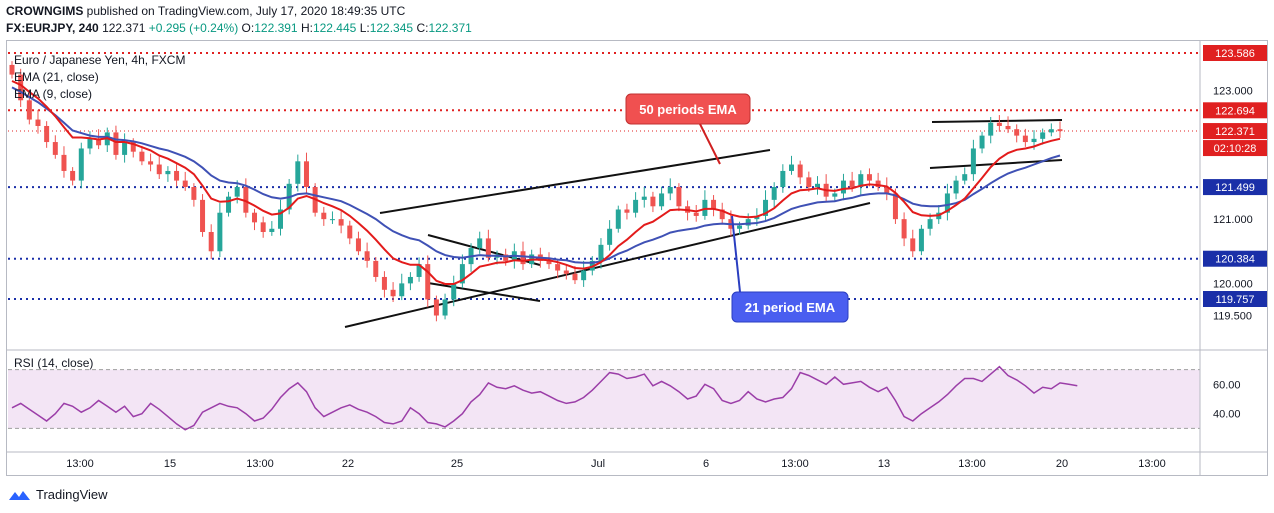 The image size is (1274, 513). I want to click on publisher-name: CROWNGIMS, so click(45, 11).